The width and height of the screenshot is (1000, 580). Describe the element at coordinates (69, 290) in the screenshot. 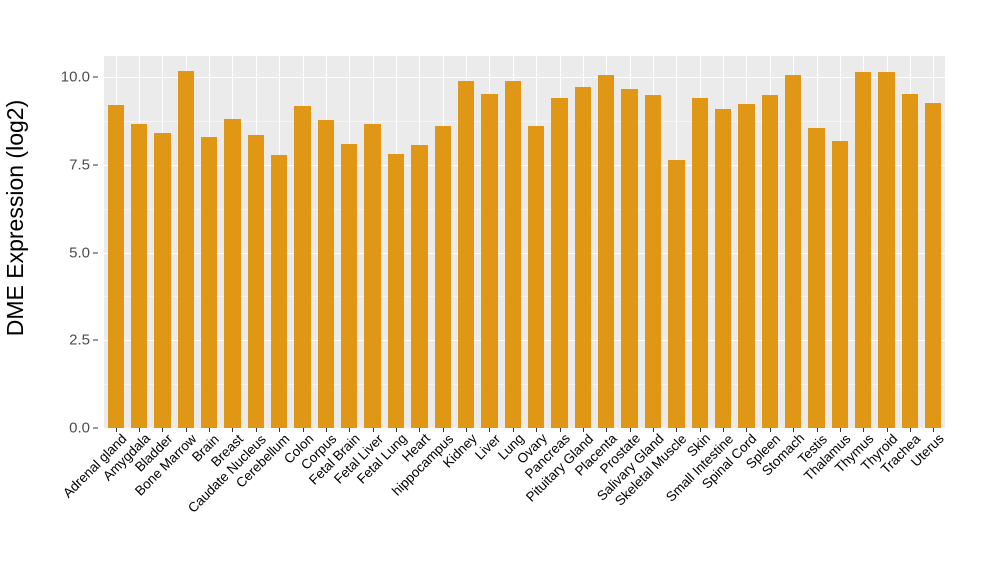

I see `y-axis-tick-labels: 0.0 2.5 5.0 7.5 10.0` at that location.